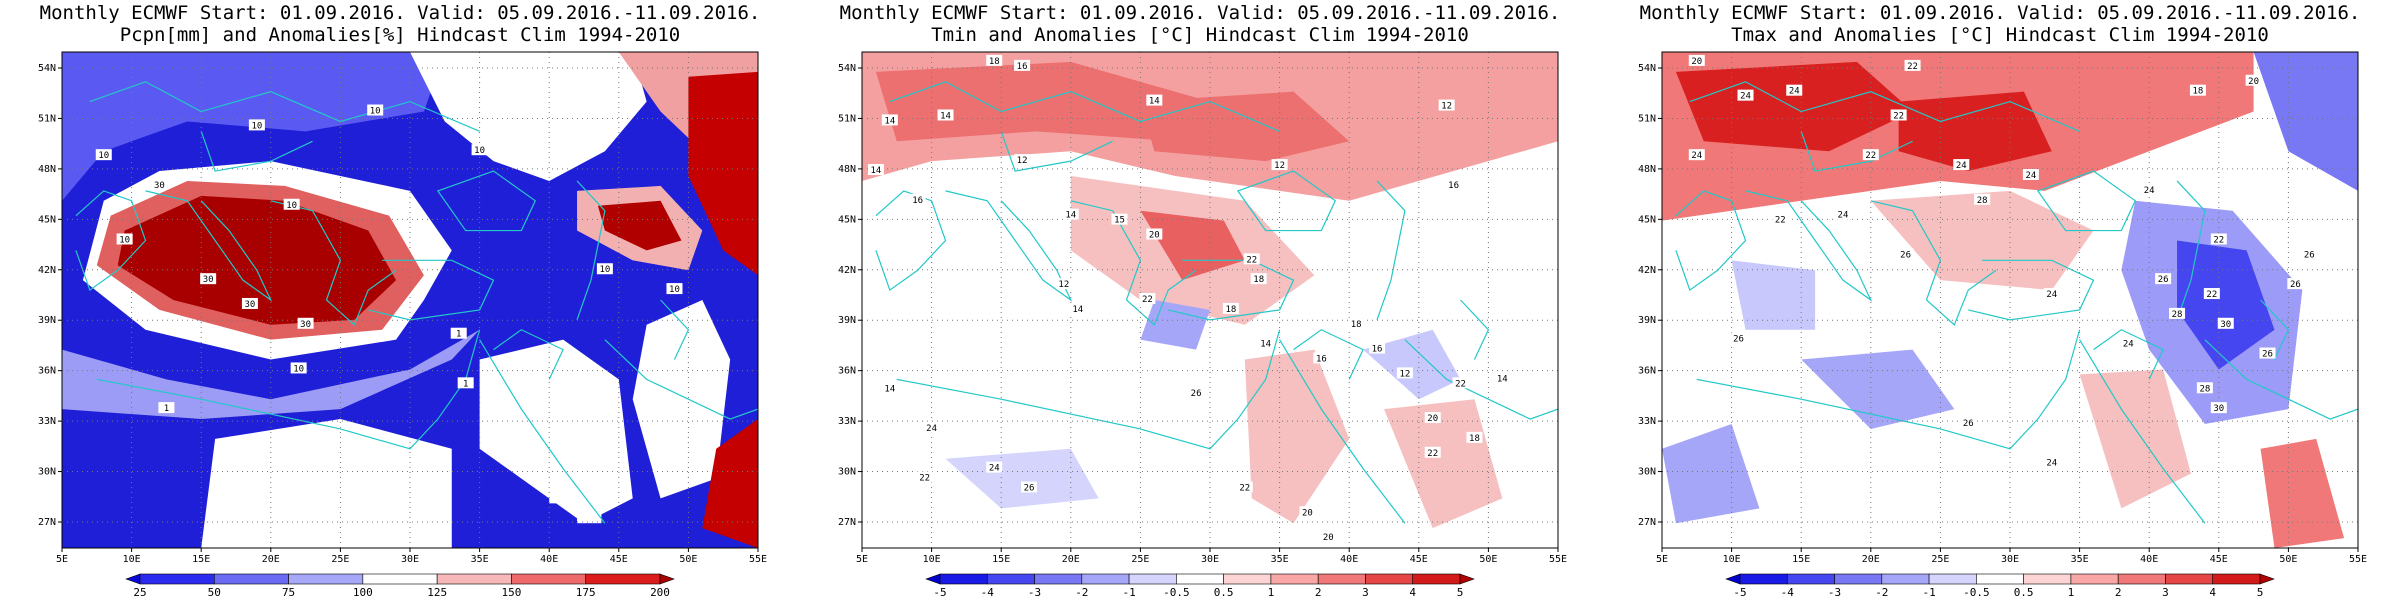 The height and width of the screenshot is (600, 2400). What do you see at coordinates (363, 592) in the screenshot?
I see `colorbar-label: 100` at bounding box center [363, 592].